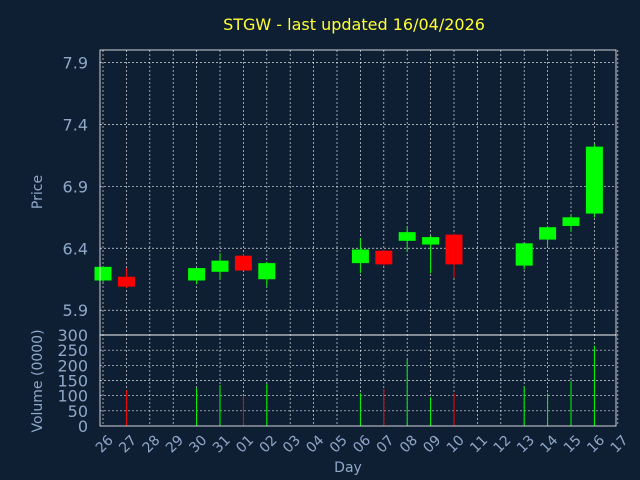  What do you see at coordinates (354, 24) in the screenshot?
I see `chart-title: STGW - last updated 16/04/2026` at bounding box center [354, 24].